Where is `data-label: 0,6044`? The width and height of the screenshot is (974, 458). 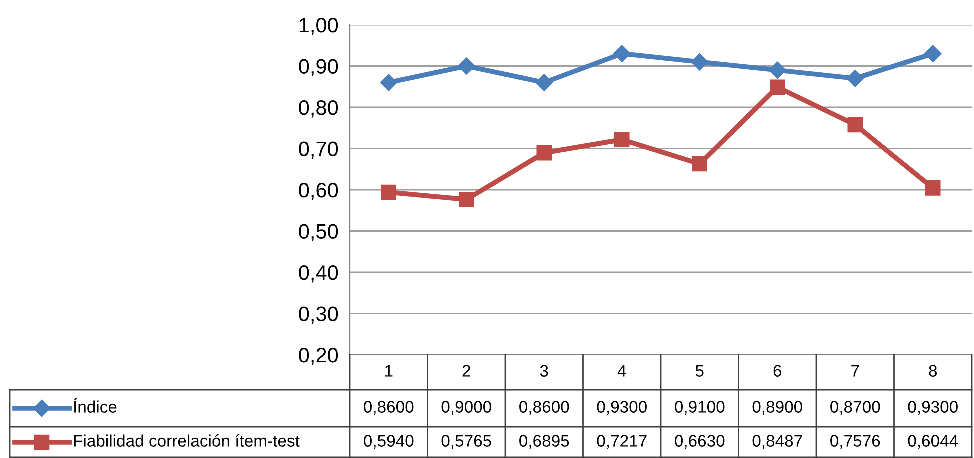 data-label: 0,6044 is located at coordinates (933, 442).